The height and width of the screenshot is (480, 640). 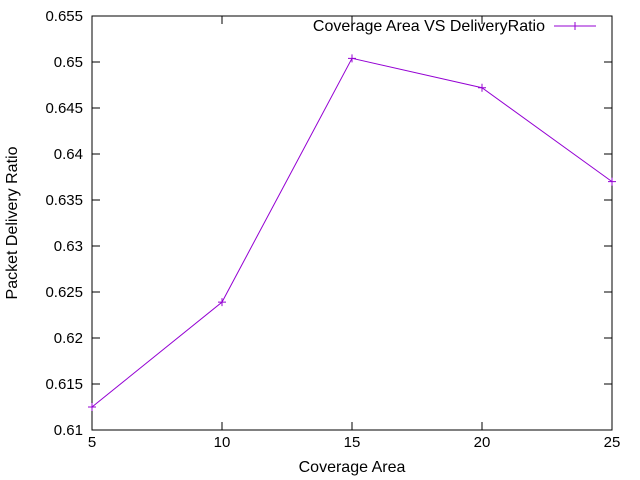 What do you see at coordinates (92, 442) in the screenshot?
I see `x-tick-label: 5` at bounding box center [92, 442].